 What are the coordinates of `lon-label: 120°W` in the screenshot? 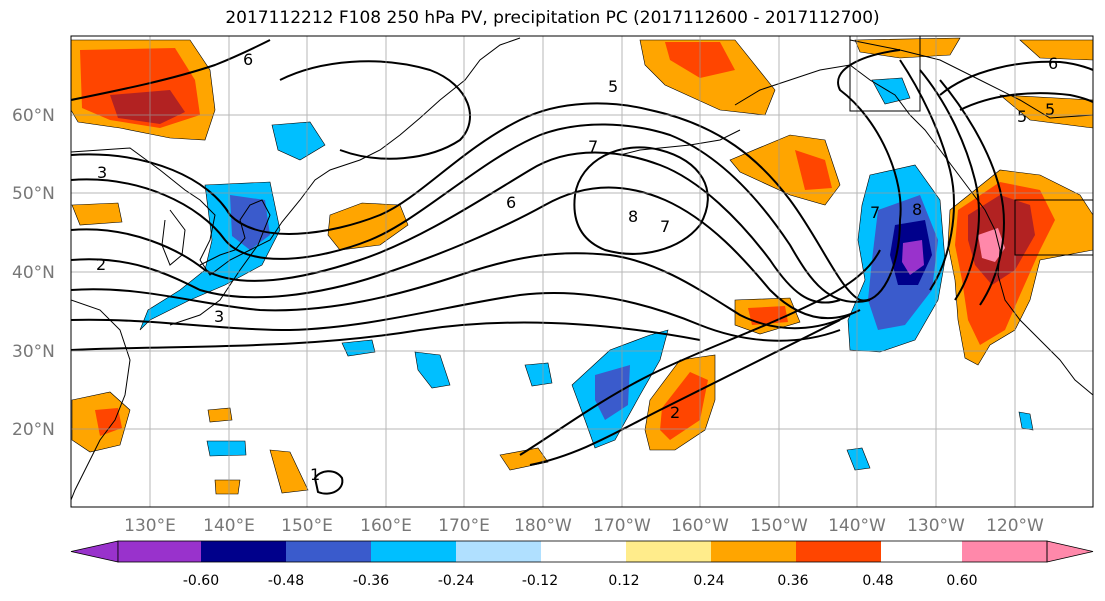 It's located at (1015, 526).